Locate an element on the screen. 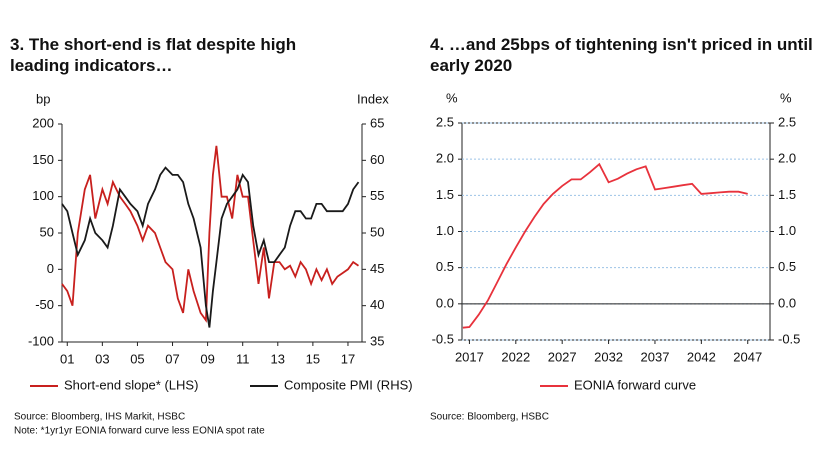 The width and height of the screenshot is (830, 475). y2-tick-label: 50 is located at coordinates (377, 231).